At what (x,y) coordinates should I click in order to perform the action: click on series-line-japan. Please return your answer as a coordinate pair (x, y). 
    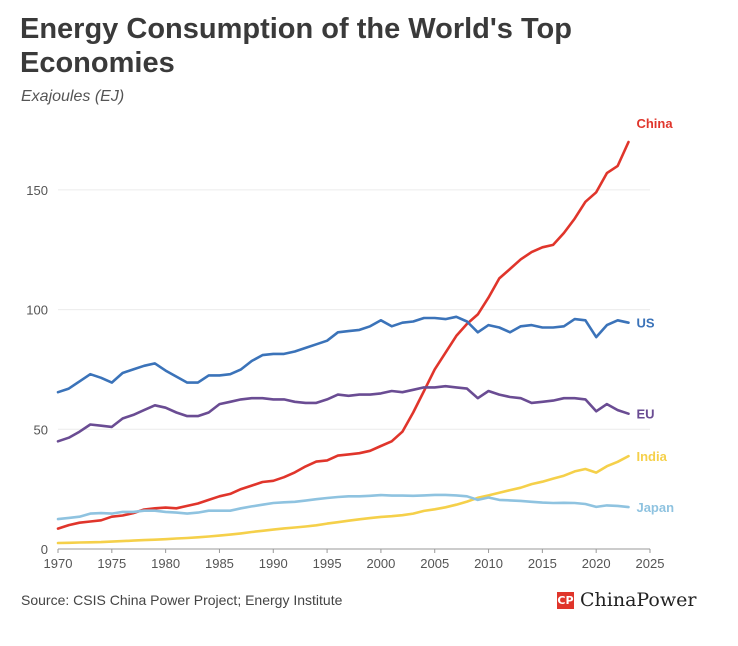
    Looking at the image, I should click on (343, 507).